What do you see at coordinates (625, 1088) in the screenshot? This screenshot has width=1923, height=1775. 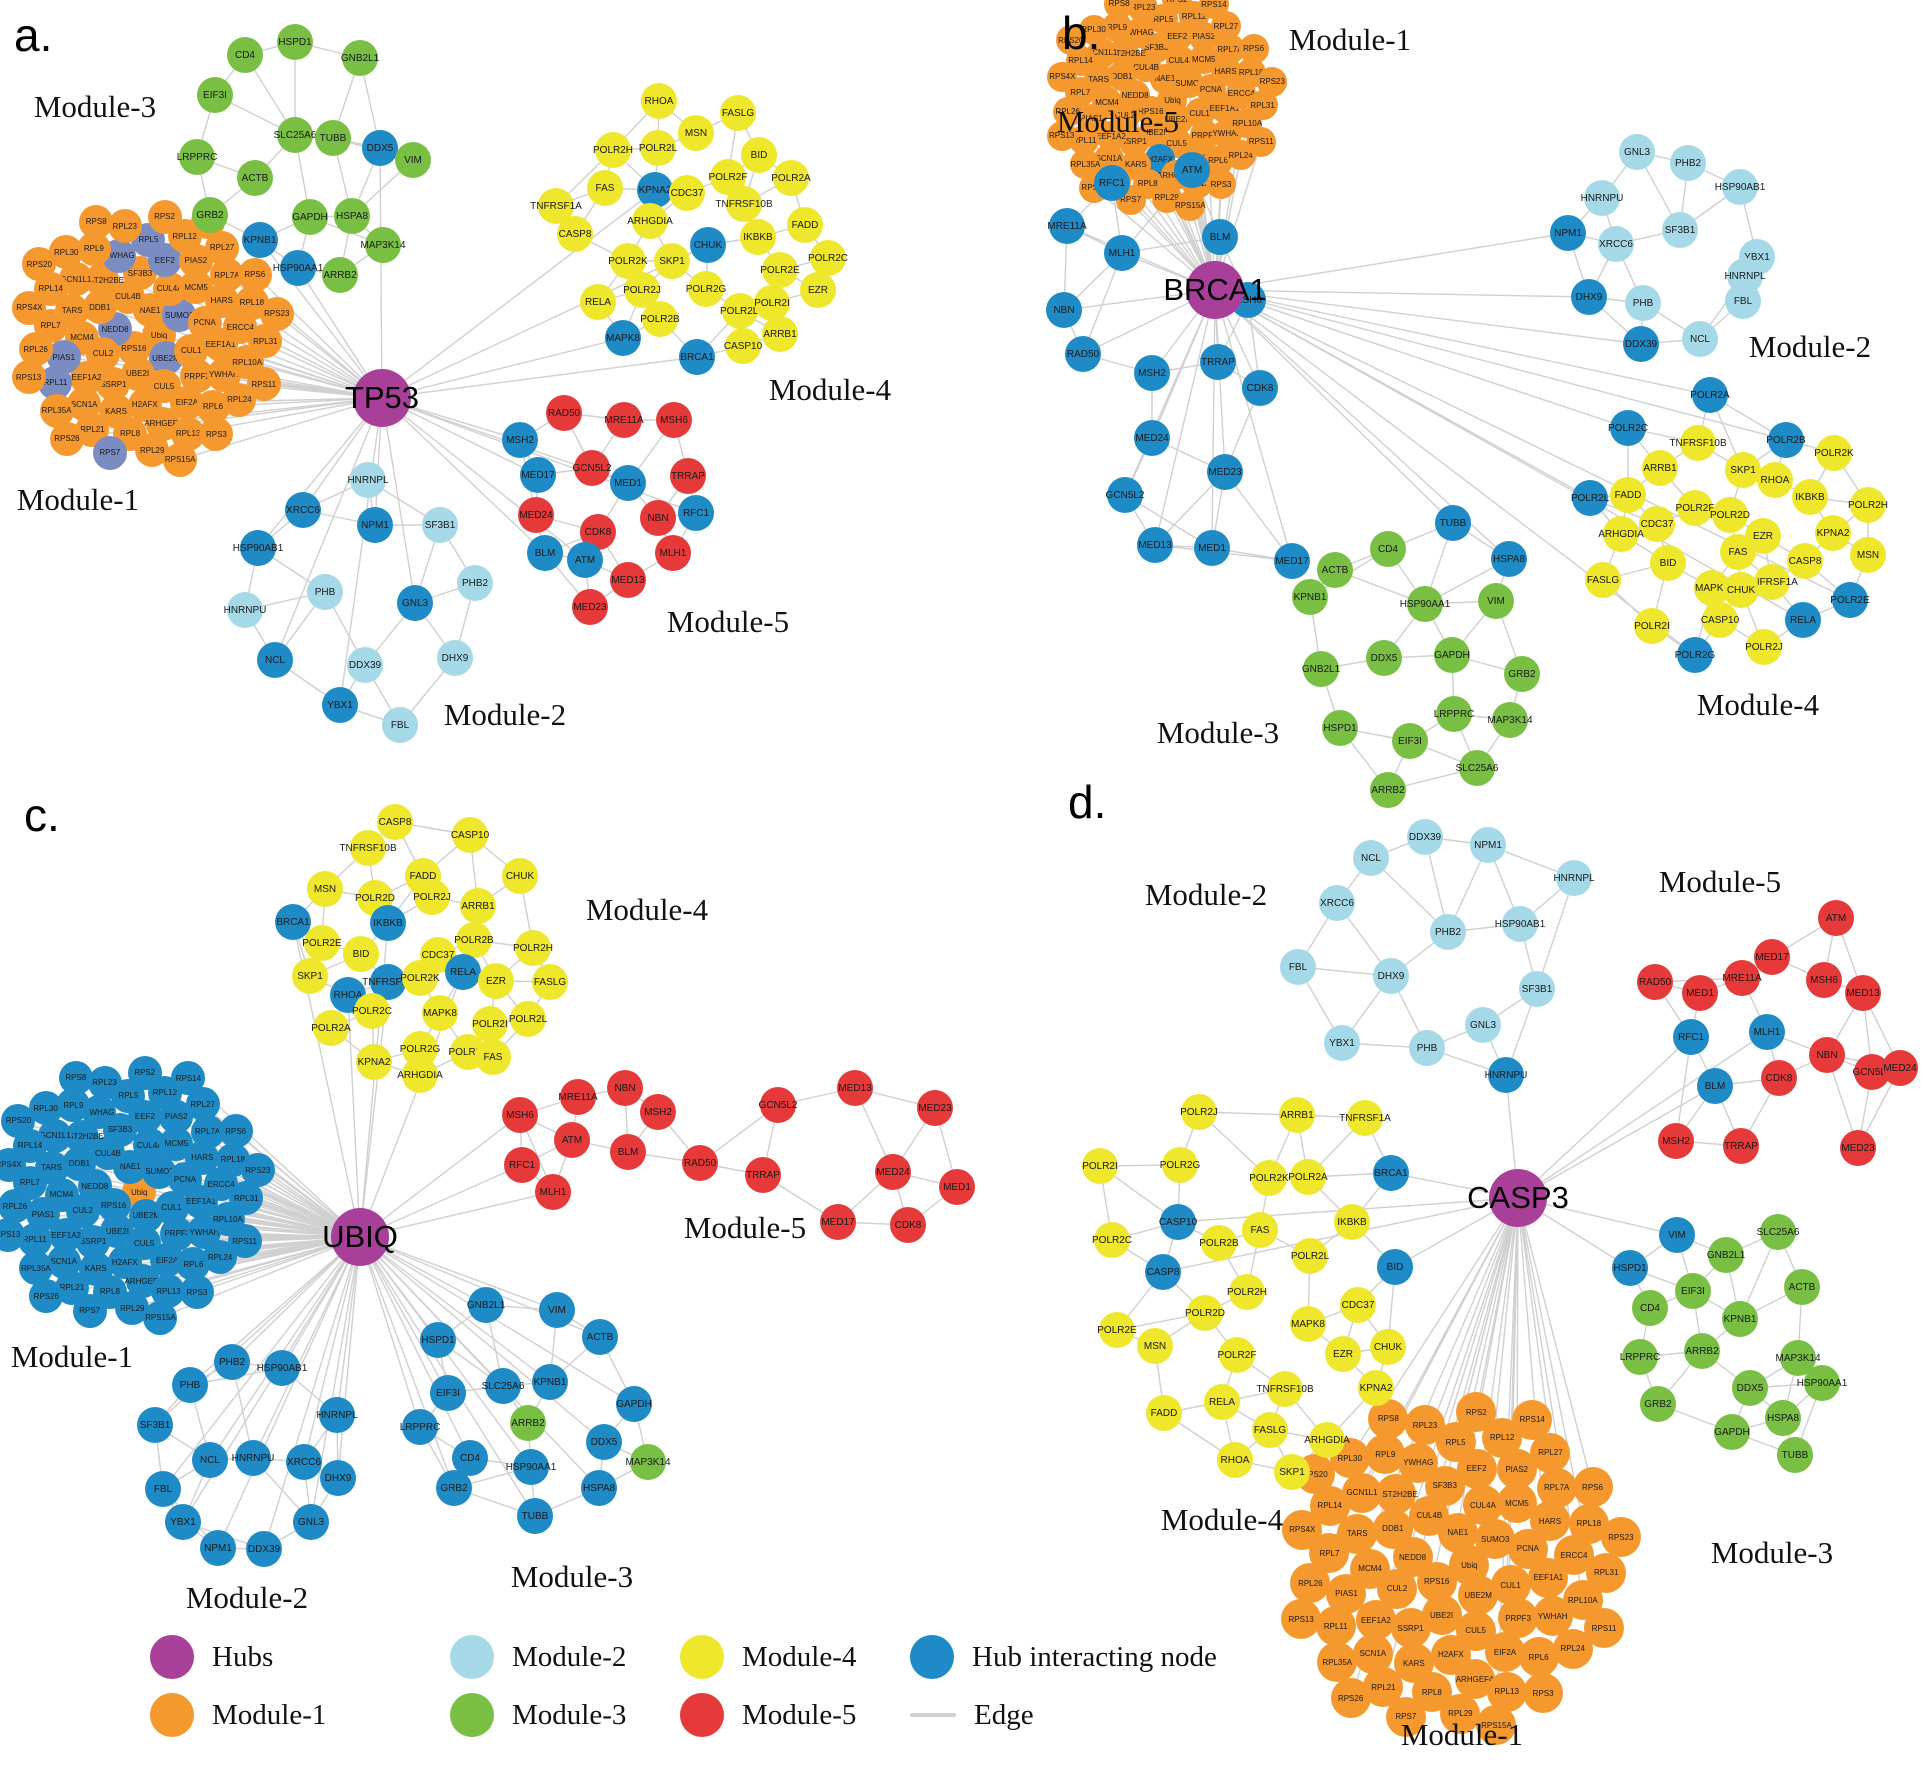 I see `node-NBN: NBN` at bounding box center [625, 1088].